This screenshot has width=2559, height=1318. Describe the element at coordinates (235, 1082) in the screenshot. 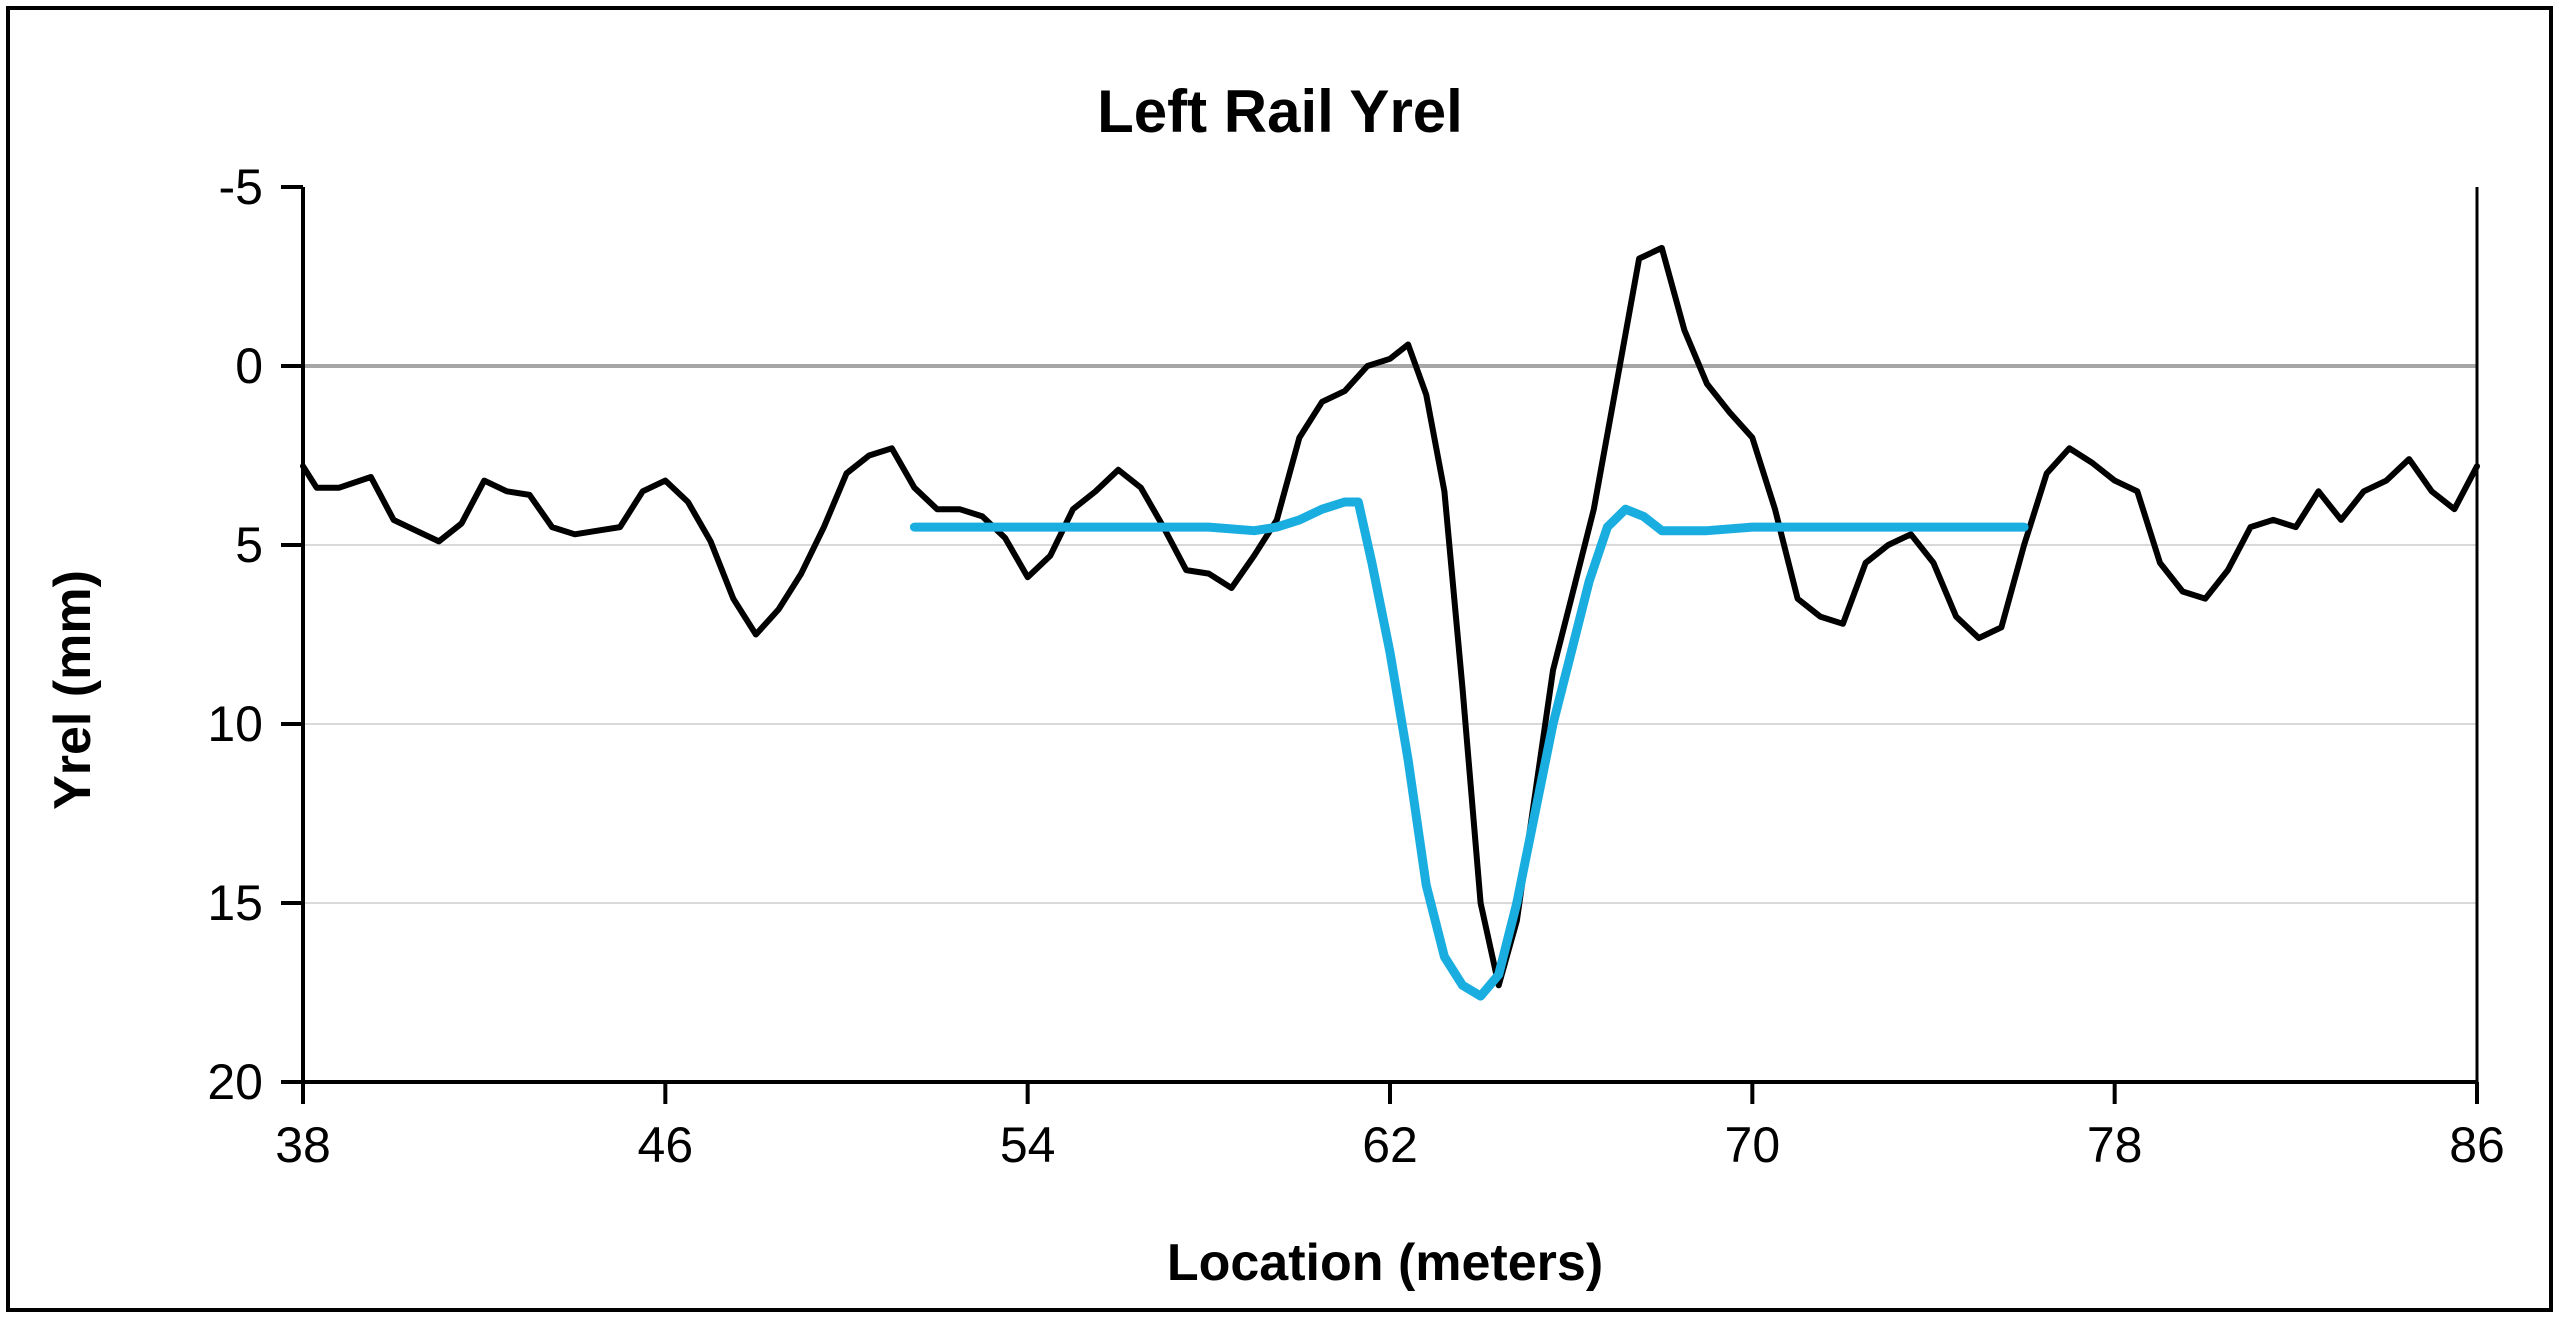

I see `y-tick-label-5: 20` at that location.